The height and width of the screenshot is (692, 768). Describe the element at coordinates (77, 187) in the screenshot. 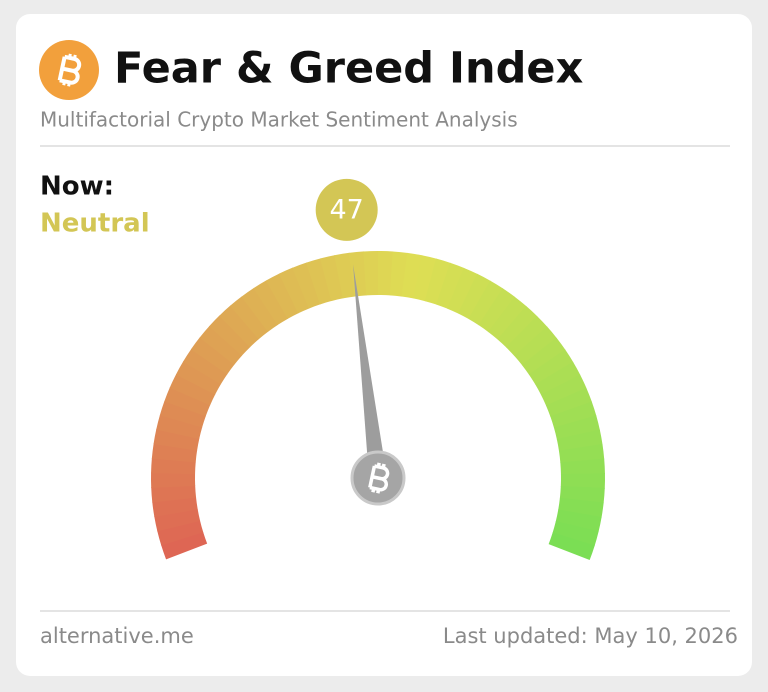

I see `now-label: Now:` at that location.